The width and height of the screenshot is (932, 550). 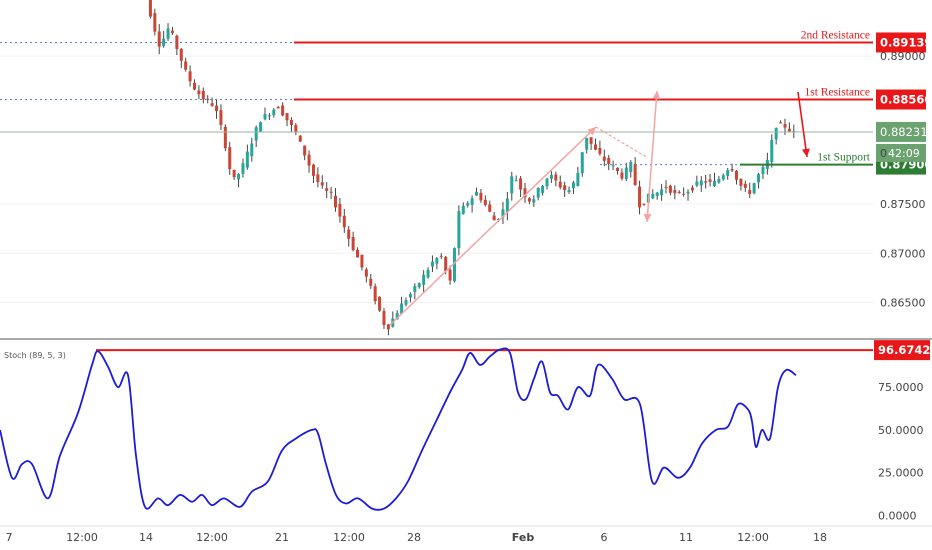 What do you see at coordinates (523, 537) in the screenshot?
I see `time-tick-label: Feb` at bounding box center [523, 537].